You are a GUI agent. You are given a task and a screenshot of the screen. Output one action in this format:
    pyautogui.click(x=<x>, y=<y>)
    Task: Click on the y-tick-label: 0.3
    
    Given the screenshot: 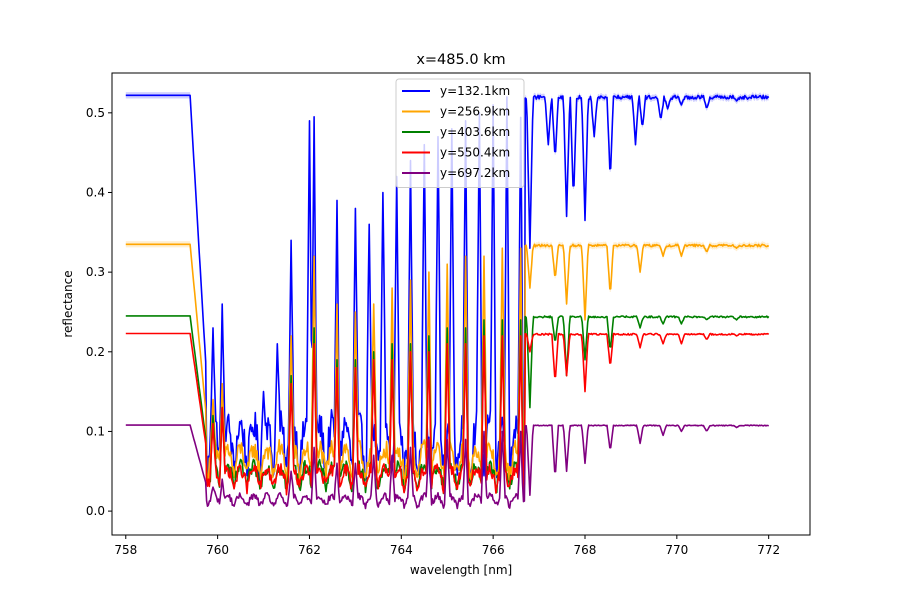 What is the action you would take?
    pyautogui.click(x=95, y=272)
    